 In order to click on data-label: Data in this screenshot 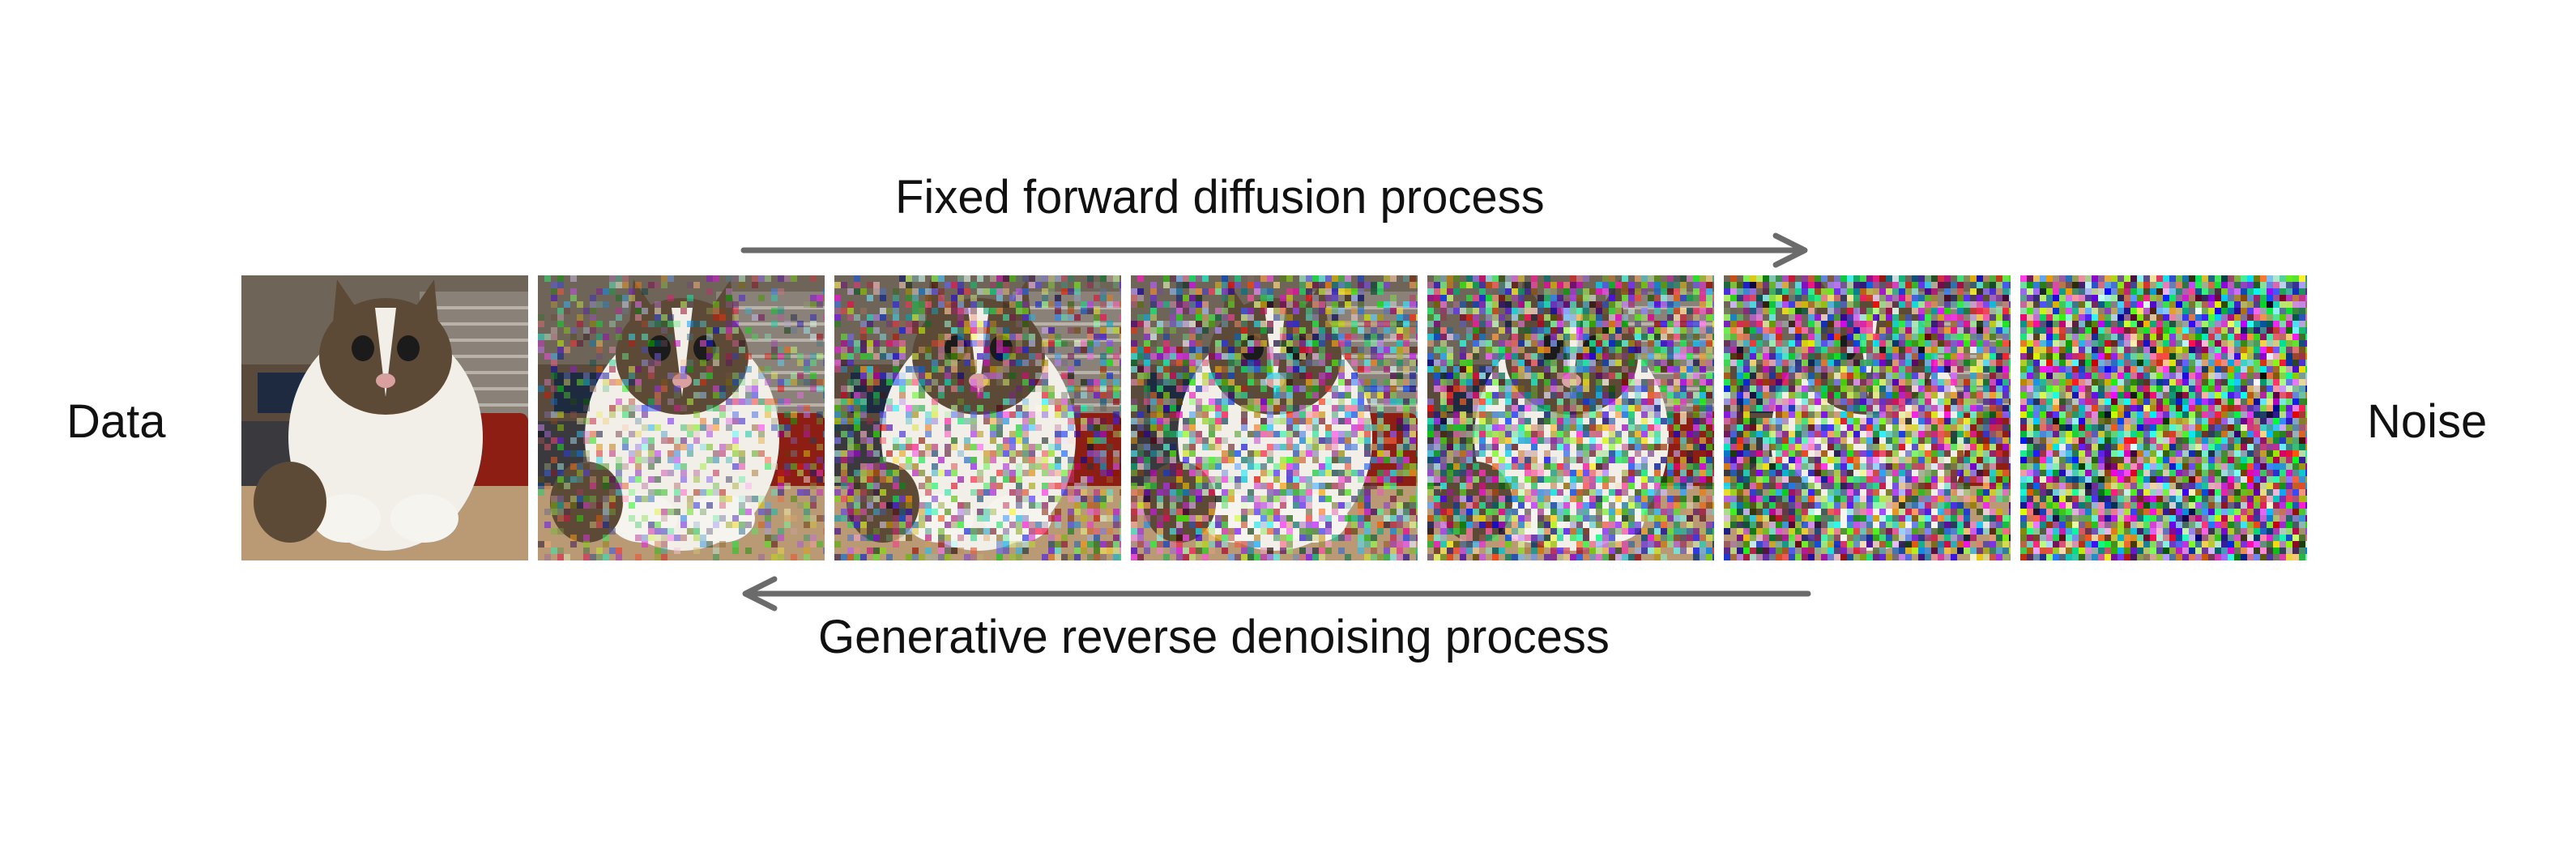, I will do `click(116, 422)`.